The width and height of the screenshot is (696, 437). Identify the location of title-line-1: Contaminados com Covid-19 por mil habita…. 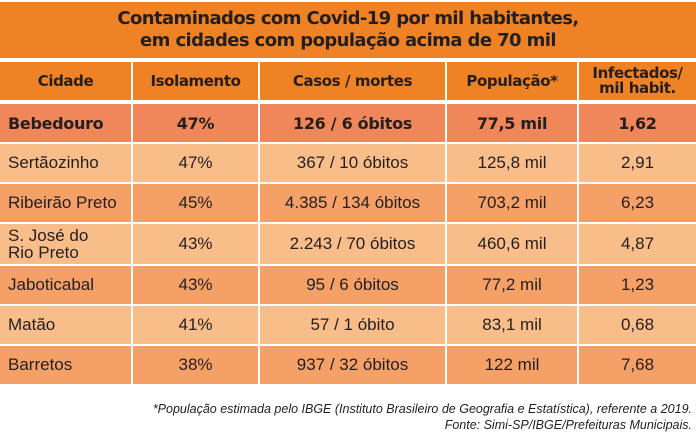
(348, 18).